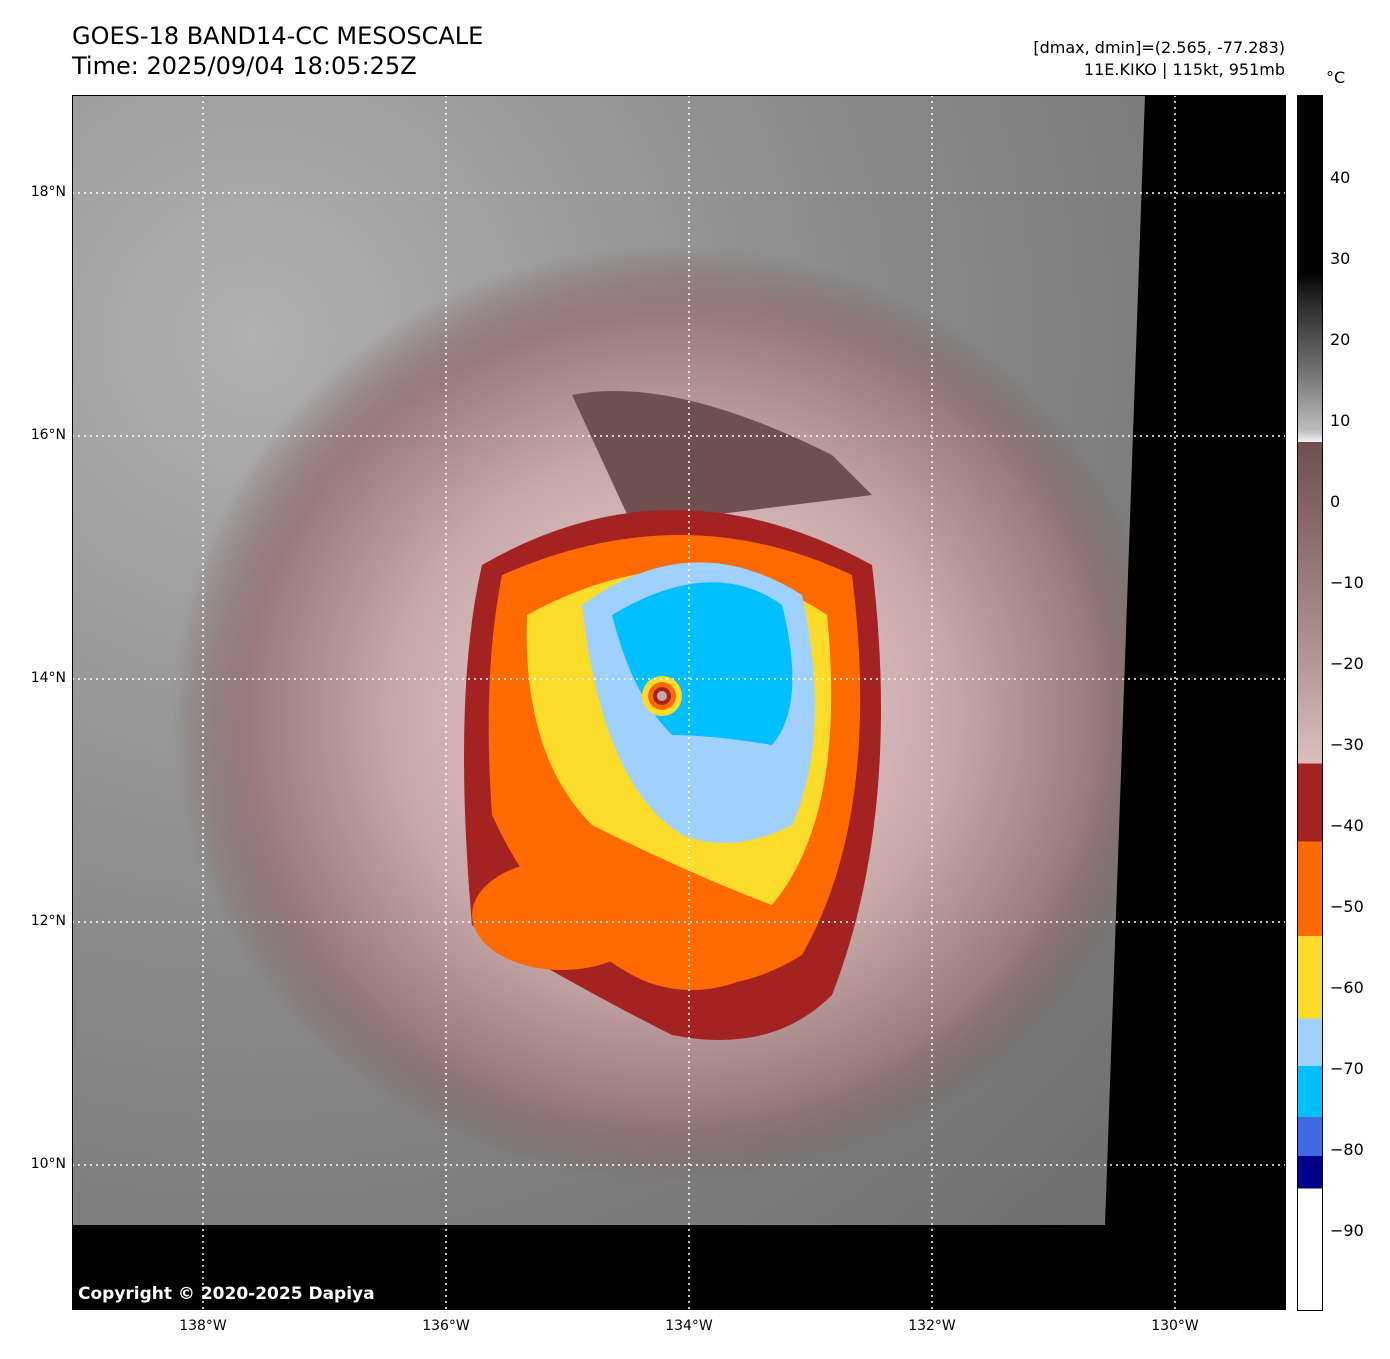  I want to click on colorbar-tick: −70, so click(1347, 1068).